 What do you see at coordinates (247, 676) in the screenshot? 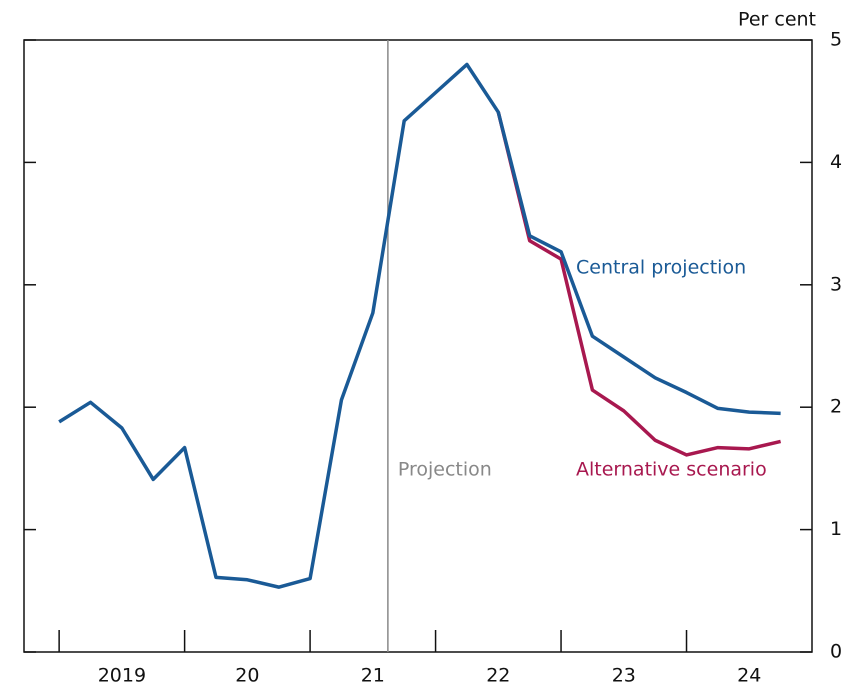
I see `x-tick-label: 20` at bounding box center [247, 676].